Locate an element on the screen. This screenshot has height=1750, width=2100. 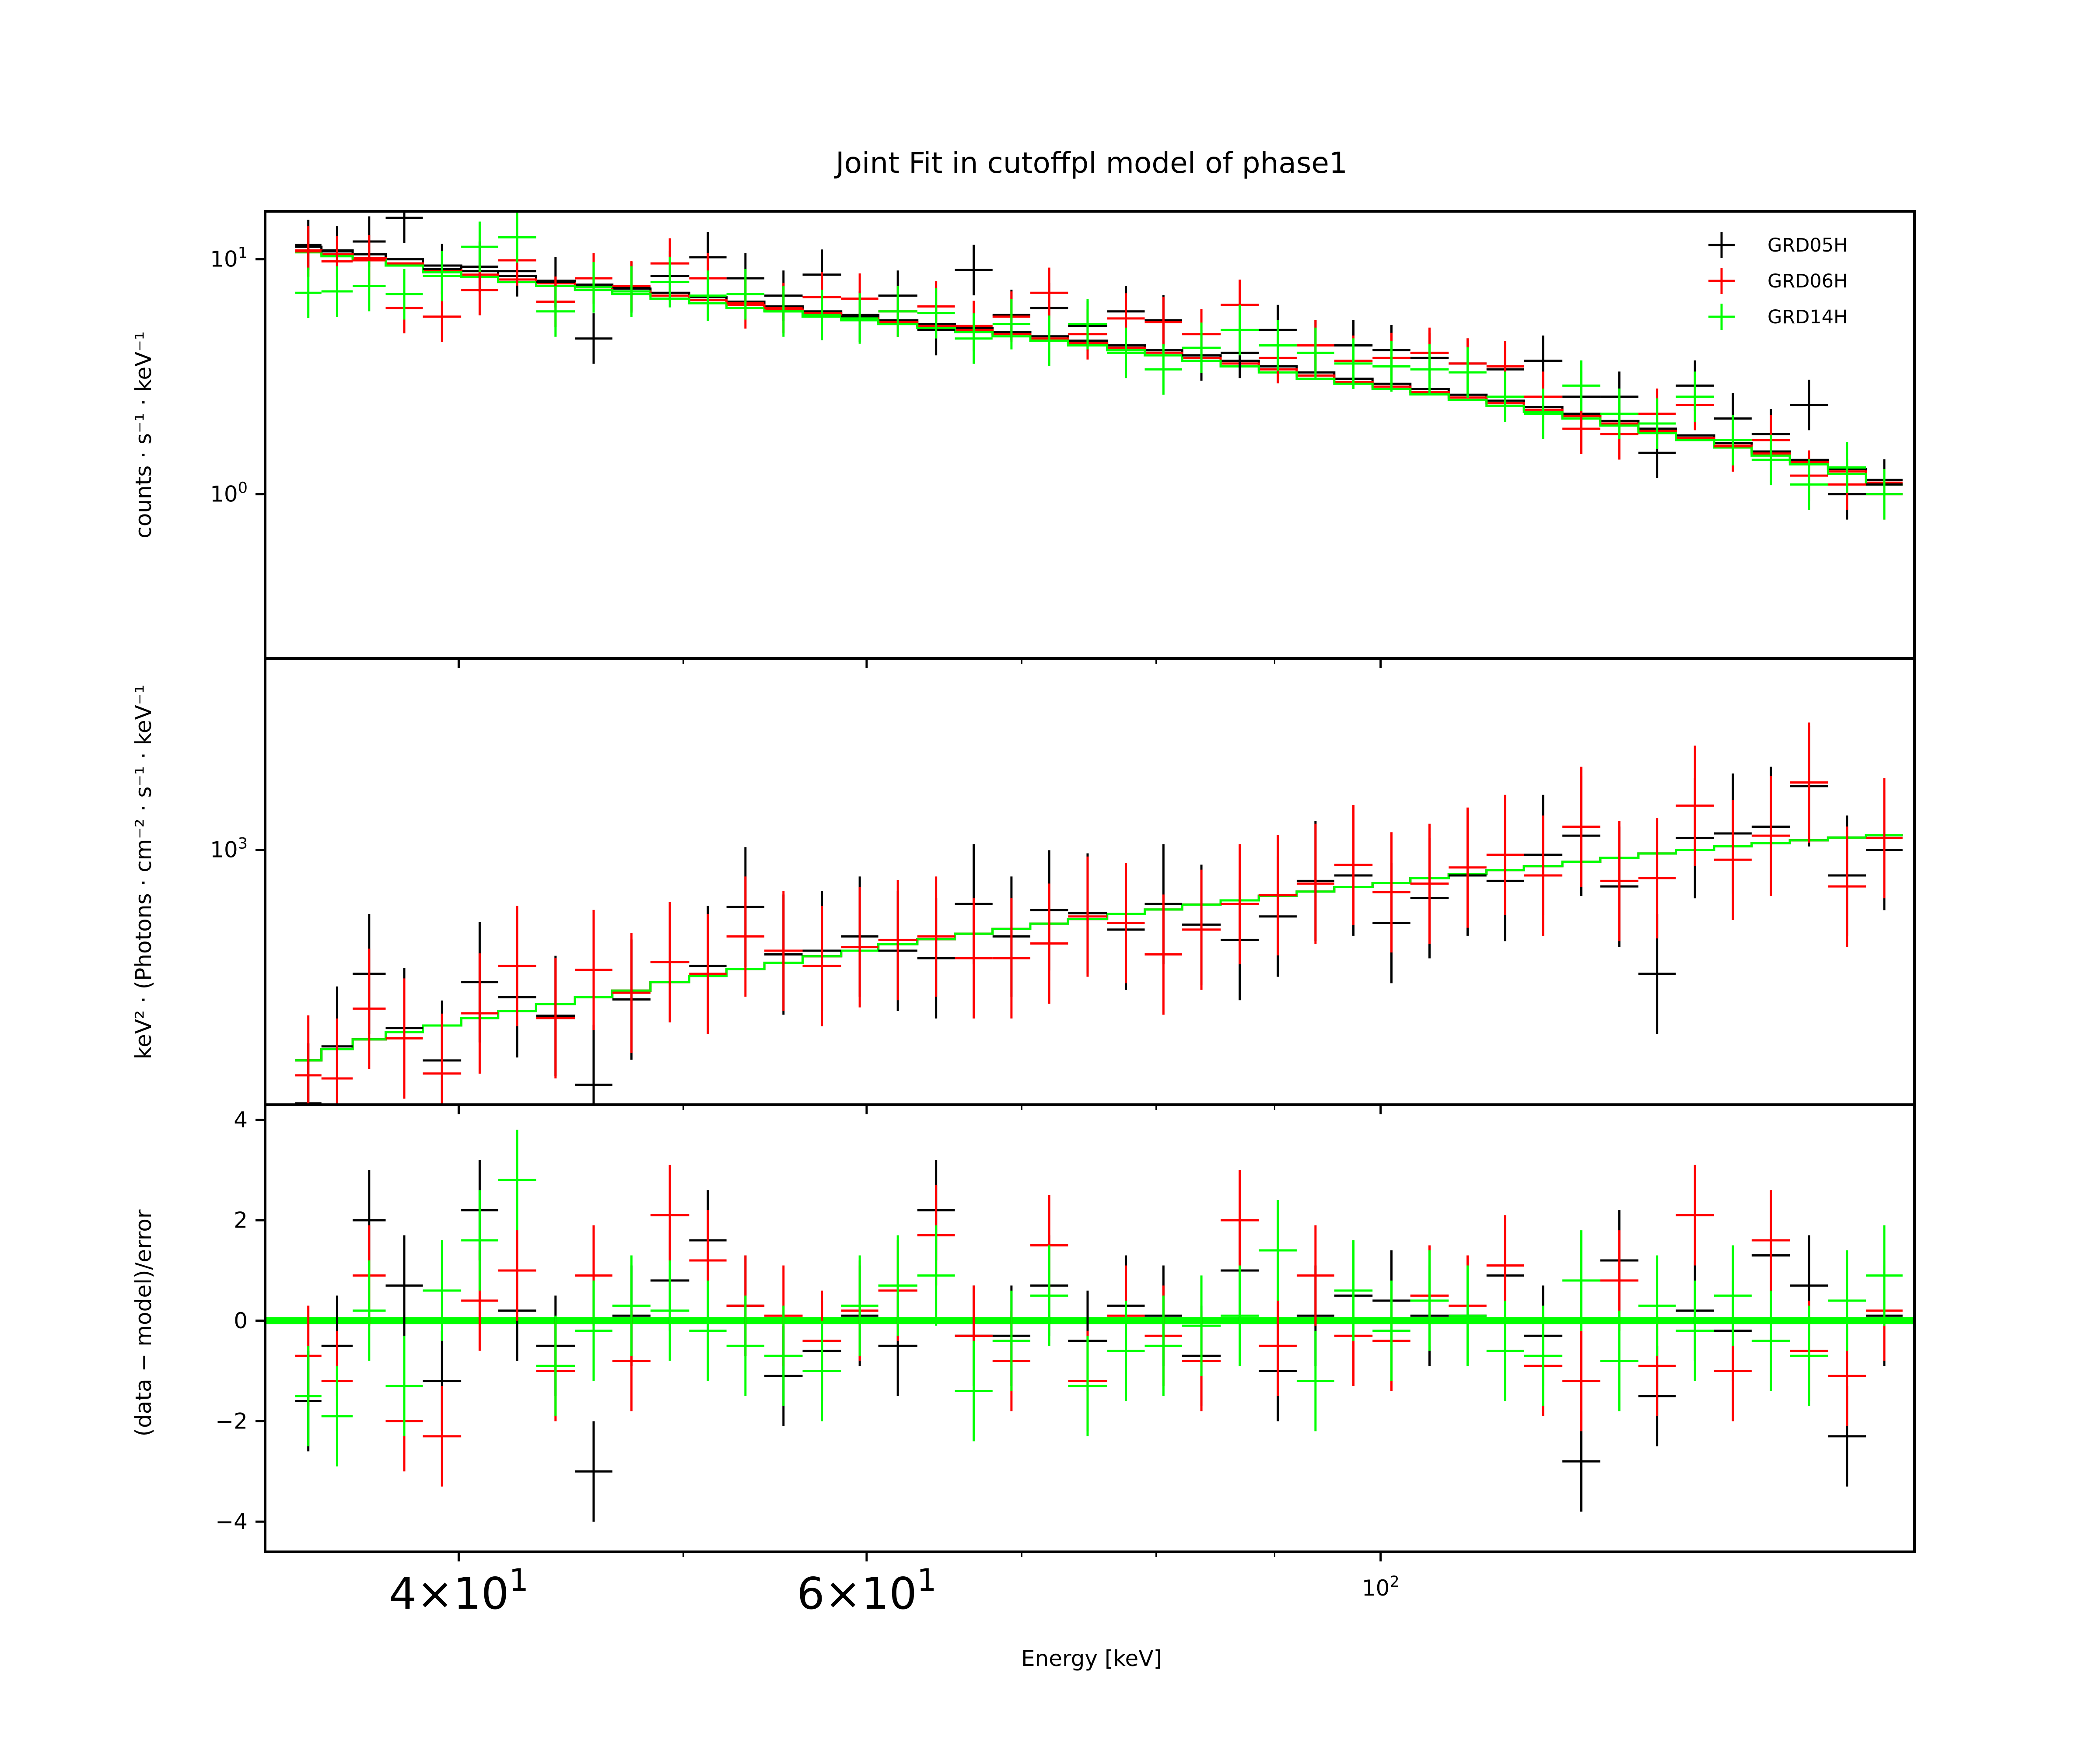
model-line-unfolded-GRD14H is located at coordinates (1099, 948).